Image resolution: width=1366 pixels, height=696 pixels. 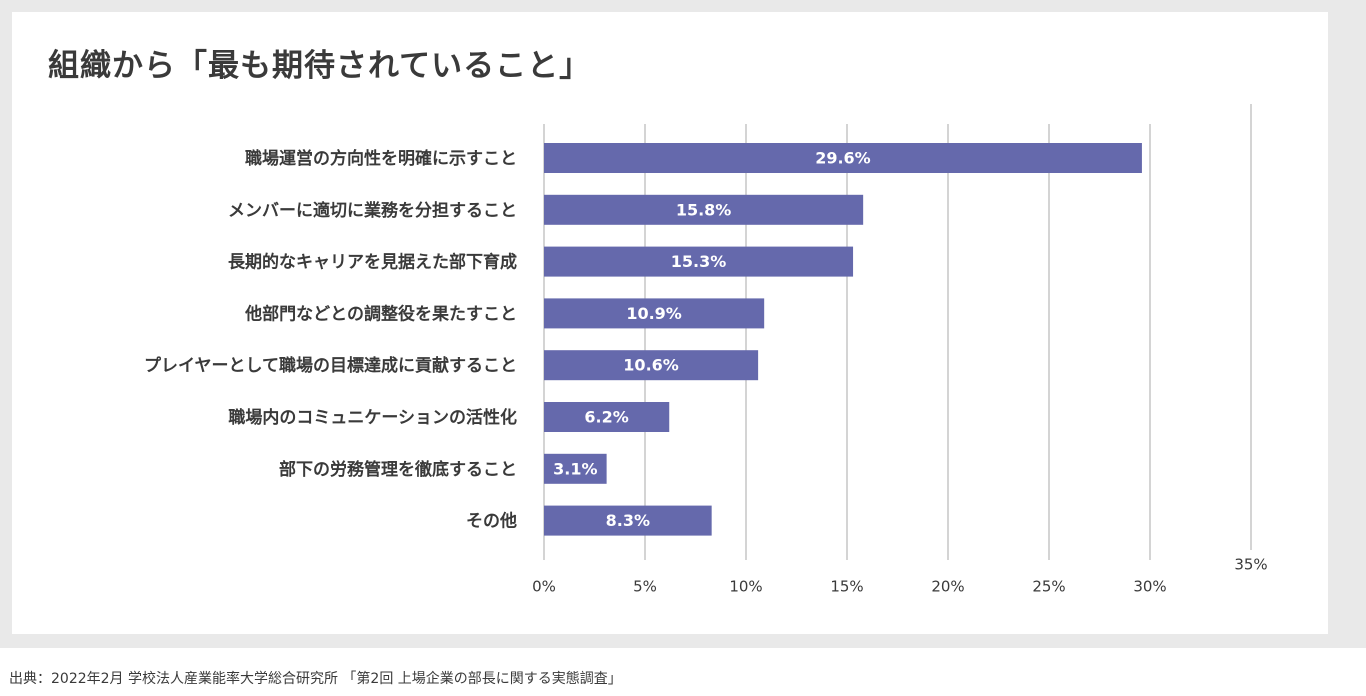 I want to click on x-tick-label: 20%, so click(x=947, y=587).